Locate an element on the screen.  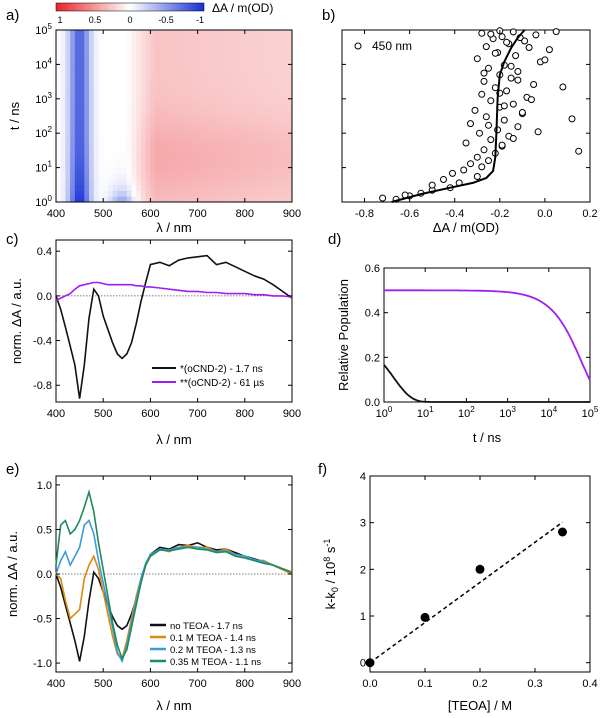
series-line is located at coordinates (174, 575).